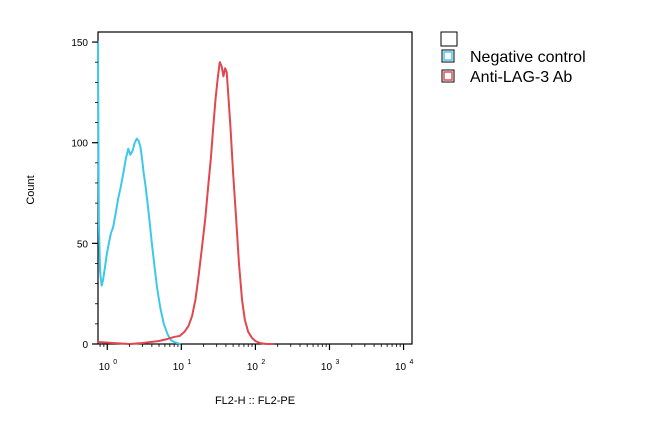 Image resolution: width=654 pixels, height=430 pixels. I want to click on x-axis-label: FL2-H :: FL2-PE, so click(255, 401).